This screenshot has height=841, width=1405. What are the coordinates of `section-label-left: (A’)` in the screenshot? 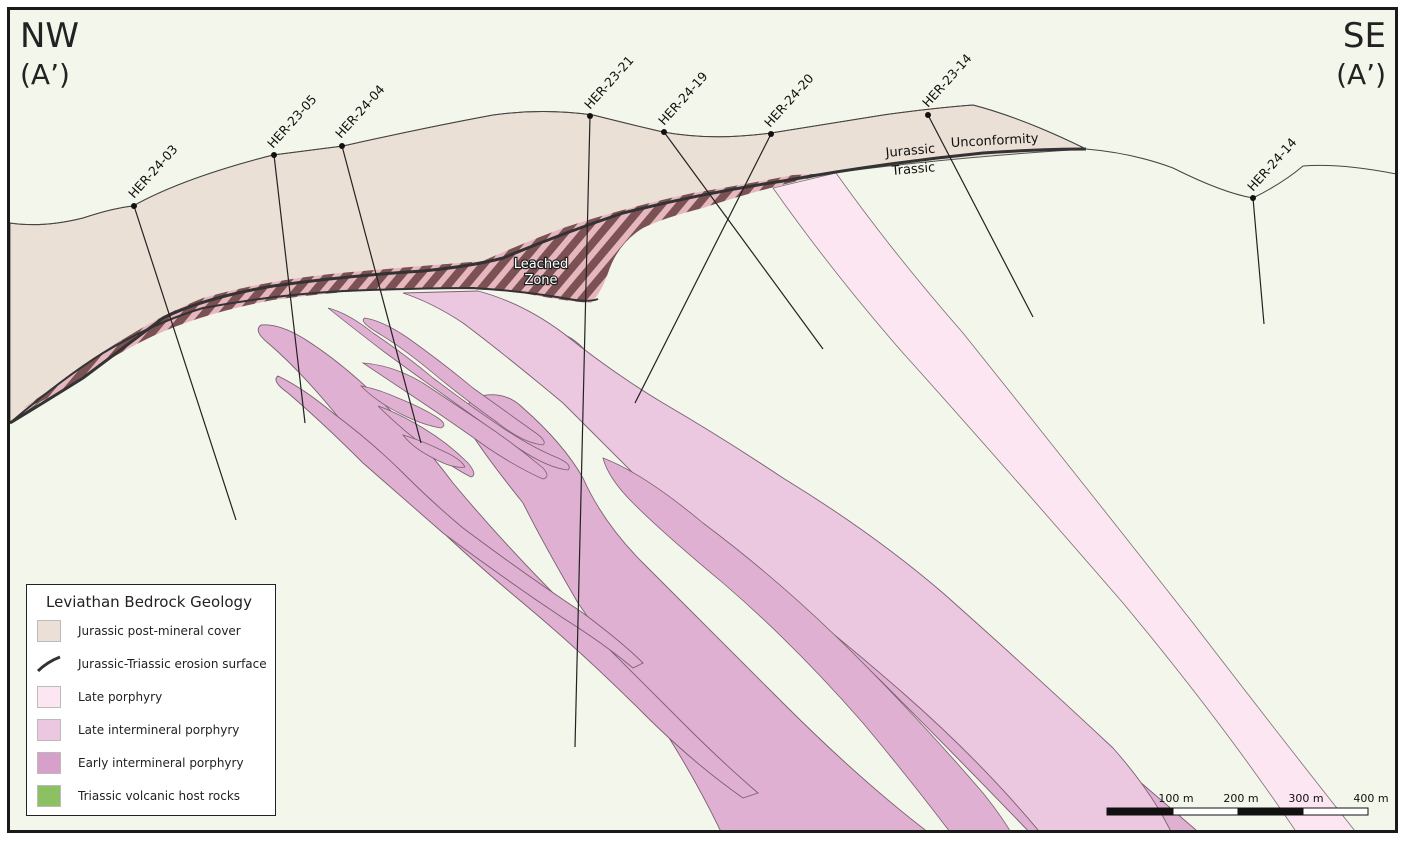 It's located at (45, 74).